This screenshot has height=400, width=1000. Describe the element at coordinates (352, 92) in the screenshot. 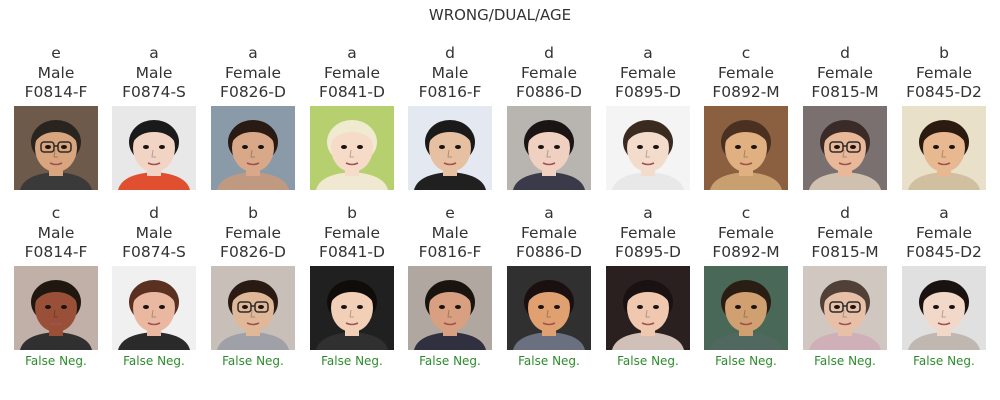

I see `subject-id-label: F0841-D` at that location.